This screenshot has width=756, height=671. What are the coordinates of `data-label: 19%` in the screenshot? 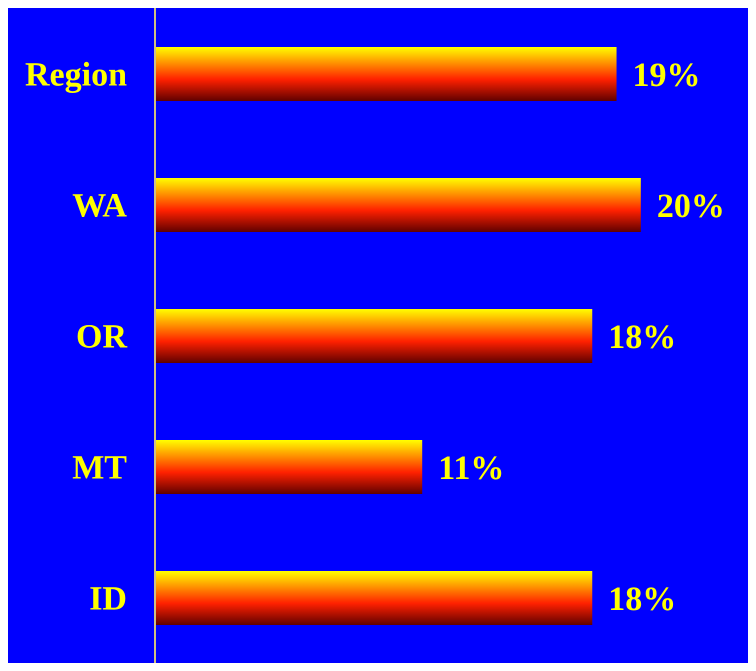 It's located at (666, 75).